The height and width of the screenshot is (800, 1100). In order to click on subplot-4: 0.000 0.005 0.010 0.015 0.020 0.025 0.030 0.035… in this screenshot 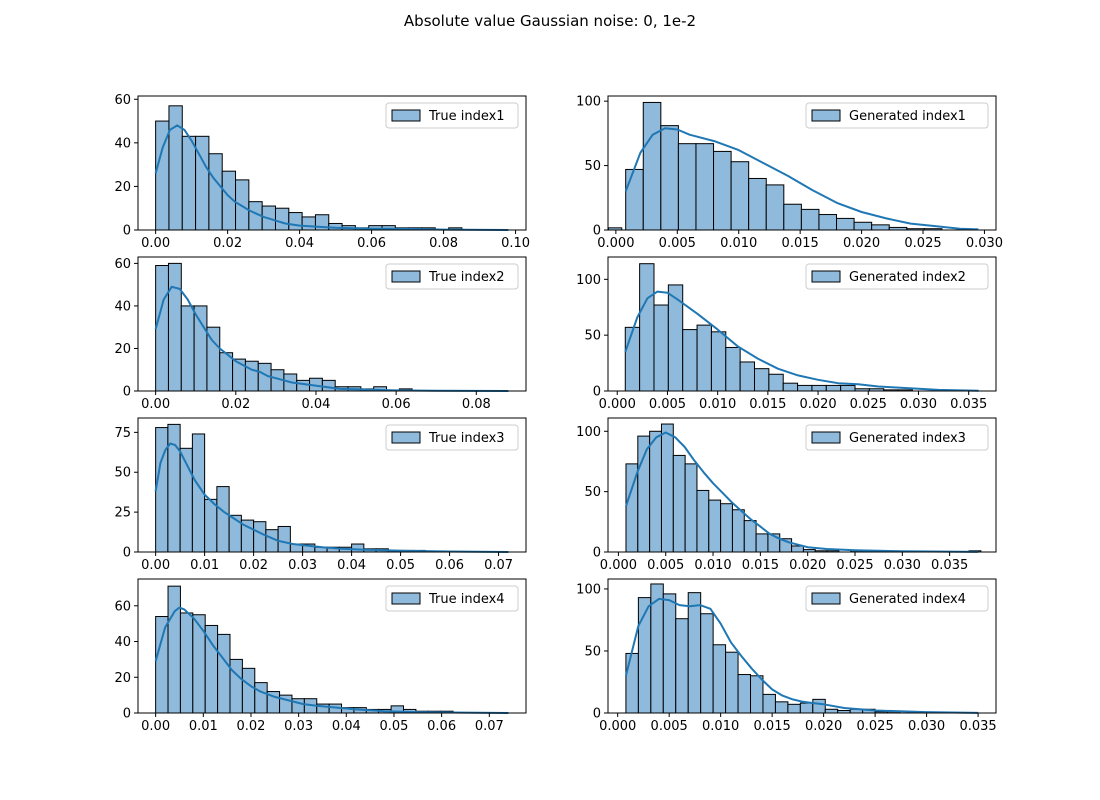, I will do `click(786, 334)`.